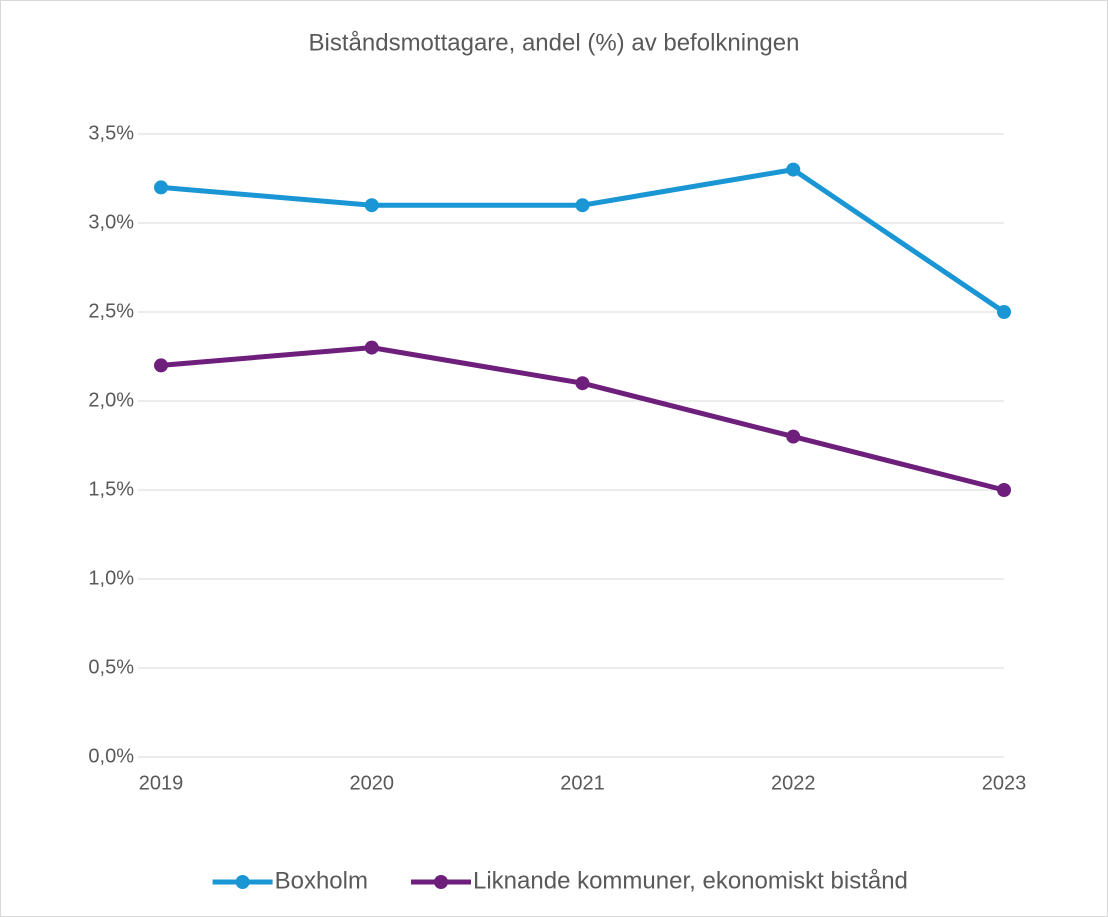  I want to click on y-tick-label: 3,0%, so click(111, 222).